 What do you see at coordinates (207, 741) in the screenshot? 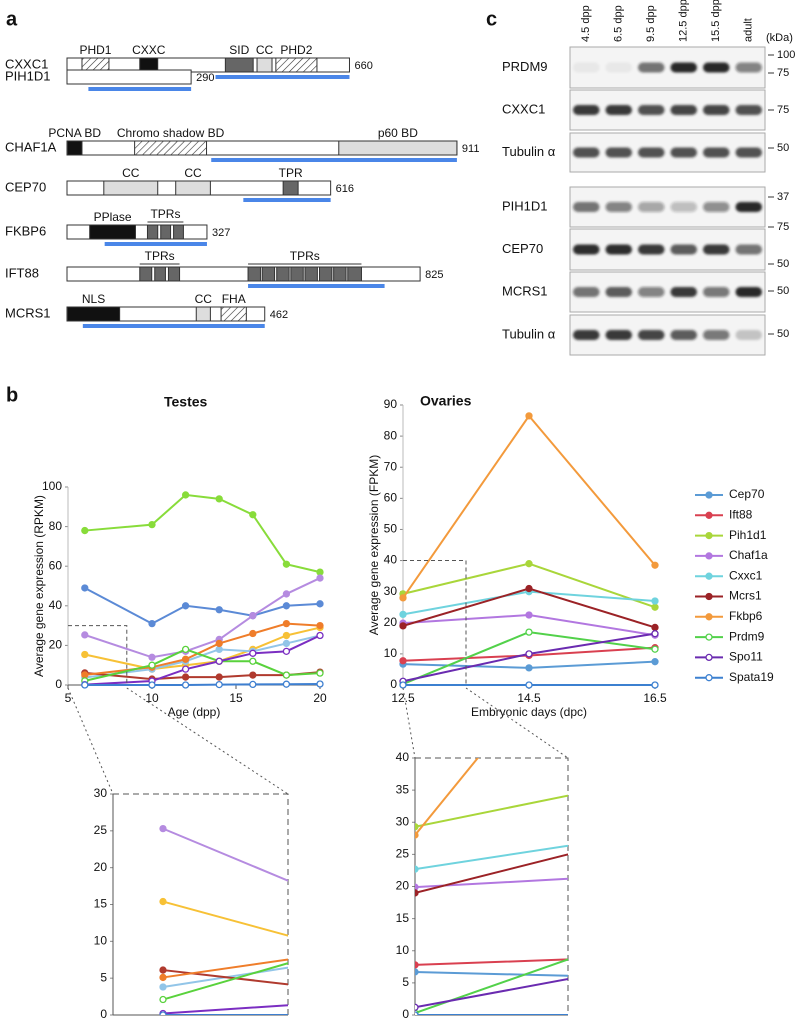
I see `zoom-connector` at bounding box center [207, 741].